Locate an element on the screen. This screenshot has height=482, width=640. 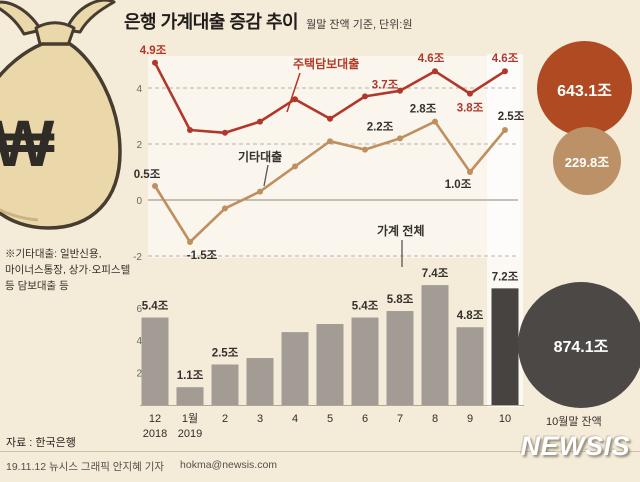
bag-body is located at coordinates (61, 136).